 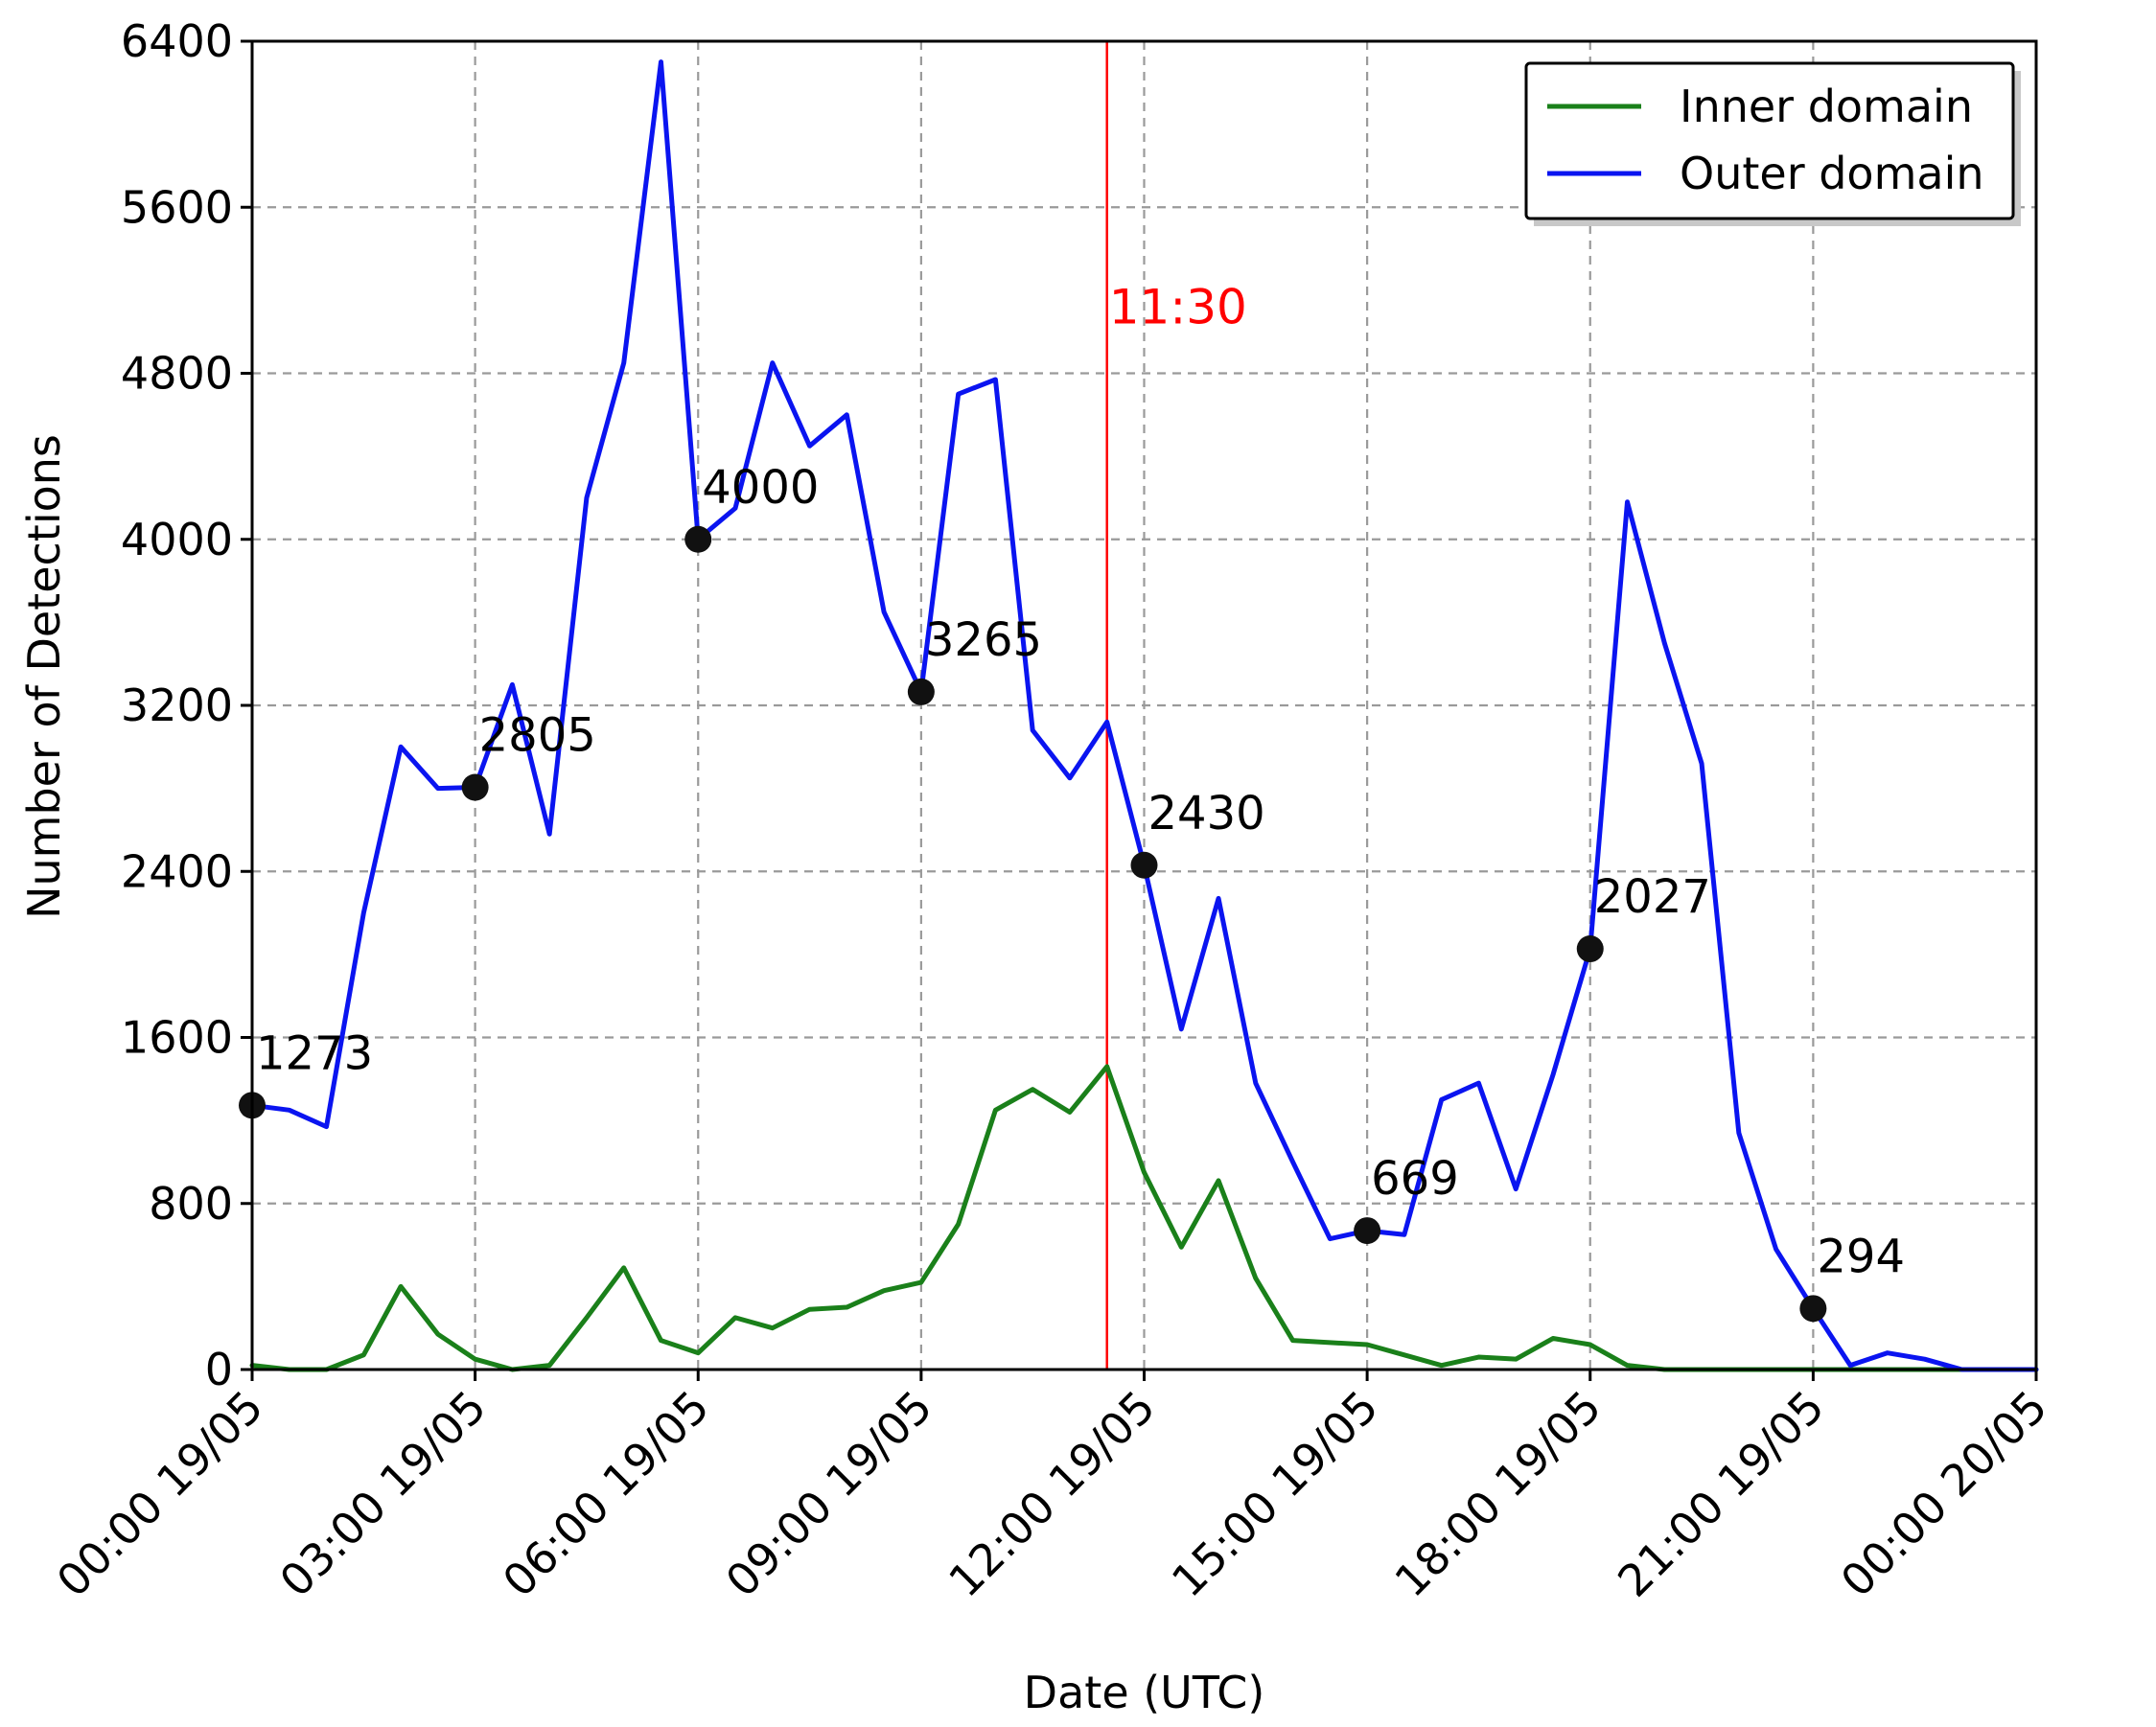 What do you see at coordinates (537, 736) in the screenshot?
I see `annotated-point-label: 2805` at bounding box center [537, 736].